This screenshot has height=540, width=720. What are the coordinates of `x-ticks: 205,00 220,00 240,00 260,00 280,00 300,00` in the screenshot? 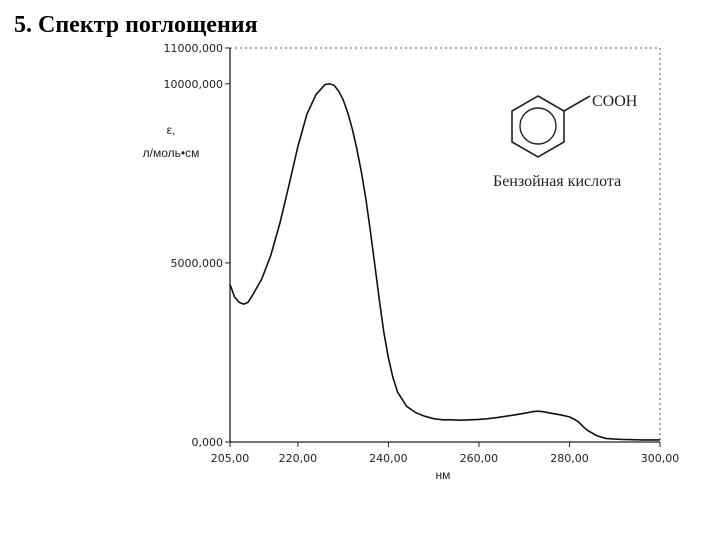 It's located at (445, 453).